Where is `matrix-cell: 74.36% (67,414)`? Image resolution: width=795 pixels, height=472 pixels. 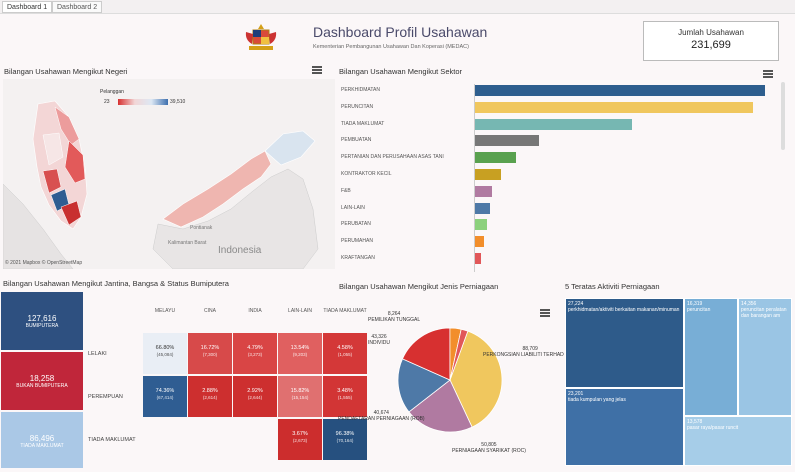 matrix-cell: 74.36% (67,414) is located at coordinates (165, 396).